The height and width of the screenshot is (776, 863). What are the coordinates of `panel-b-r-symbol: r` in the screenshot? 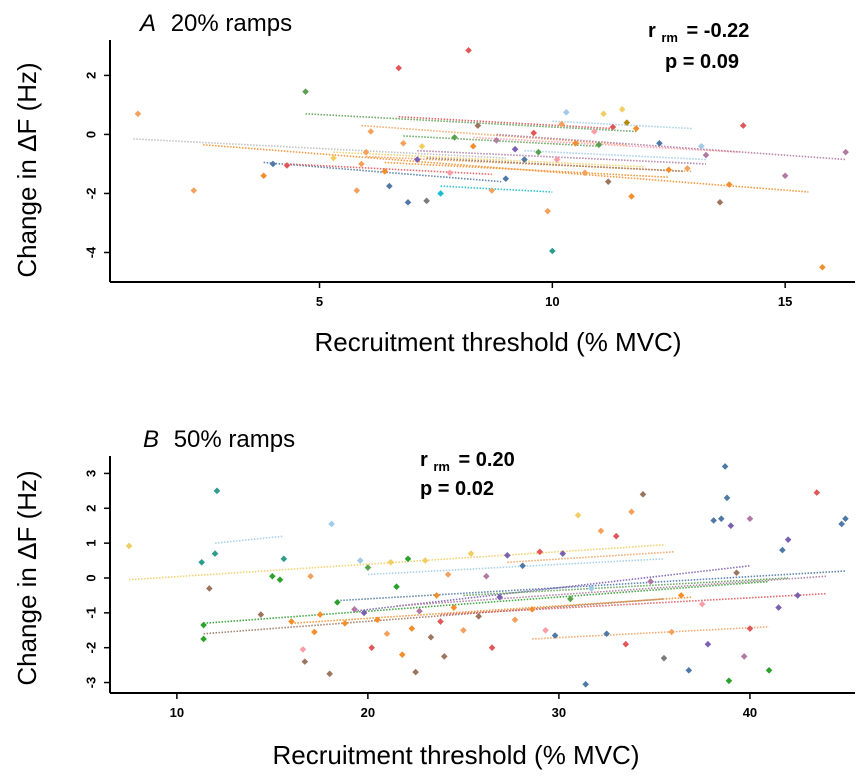 It's located at (424, 460).